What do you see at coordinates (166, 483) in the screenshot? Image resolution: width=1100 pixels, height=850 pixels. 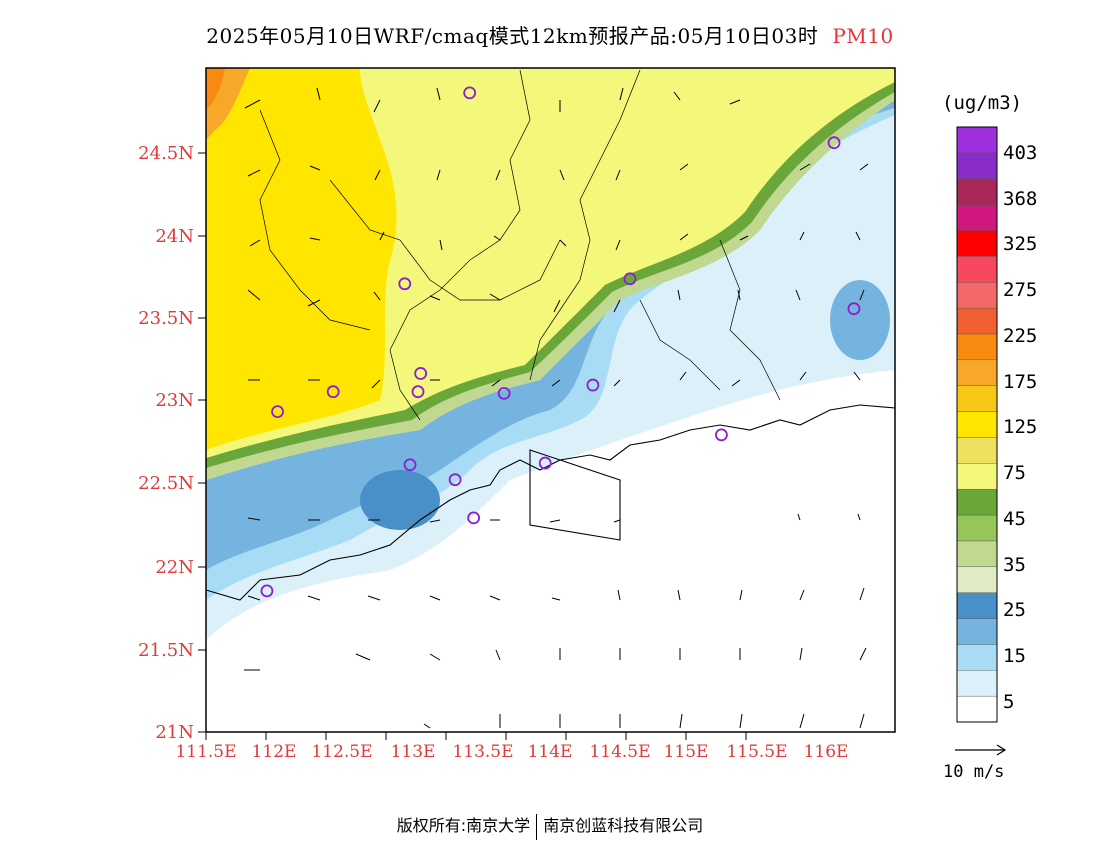 I see `y-tick-label: 22.5N` at bounding box center [166, 483].